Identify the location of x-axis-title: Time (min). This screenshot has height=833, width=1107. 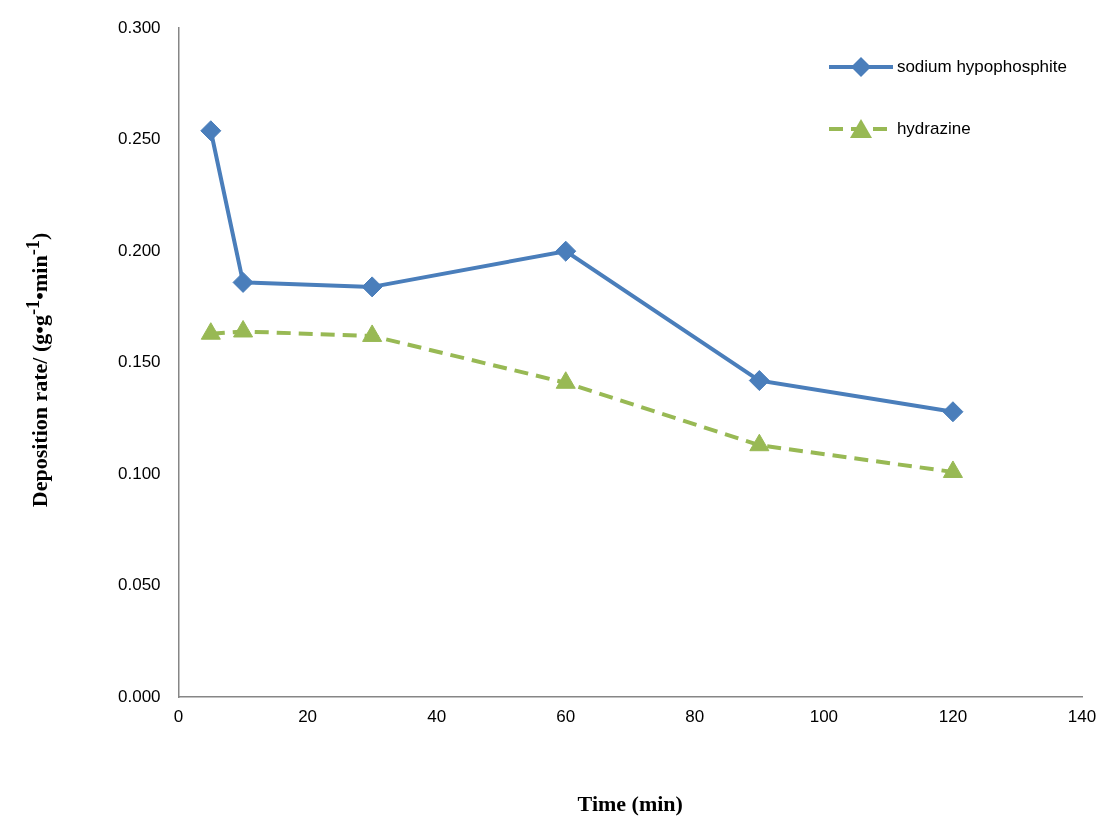
(630, 804).